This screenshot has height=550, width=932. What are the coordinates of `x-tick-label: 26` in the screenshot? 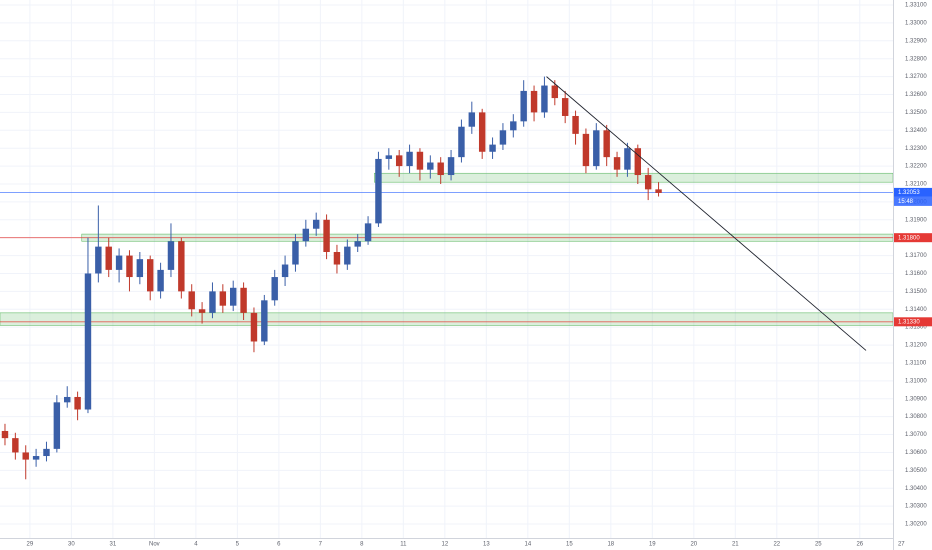 It's located at (859, 545).